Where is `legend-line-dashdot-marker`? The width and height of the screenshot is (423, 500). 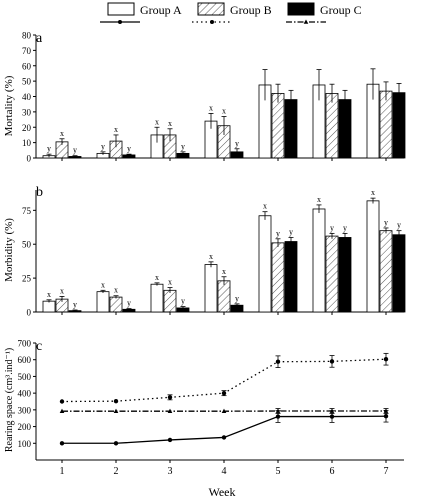
legend-line-dashdot-marker is located at coordinates (306, 21).